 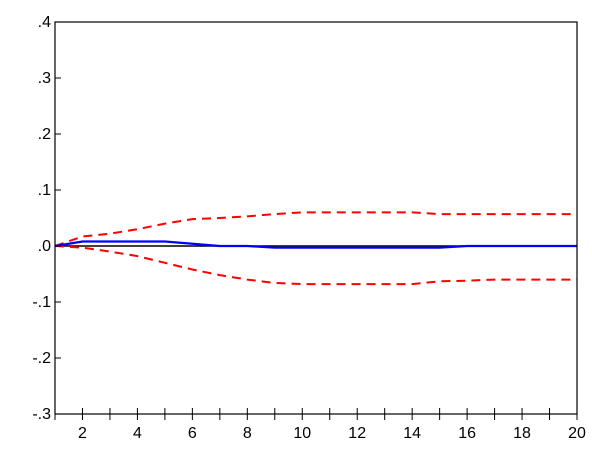 What do you see at coordinates (412, 433) in the screenshot?
I see `x-tick-label: 14` at bounding box center [412, 433].